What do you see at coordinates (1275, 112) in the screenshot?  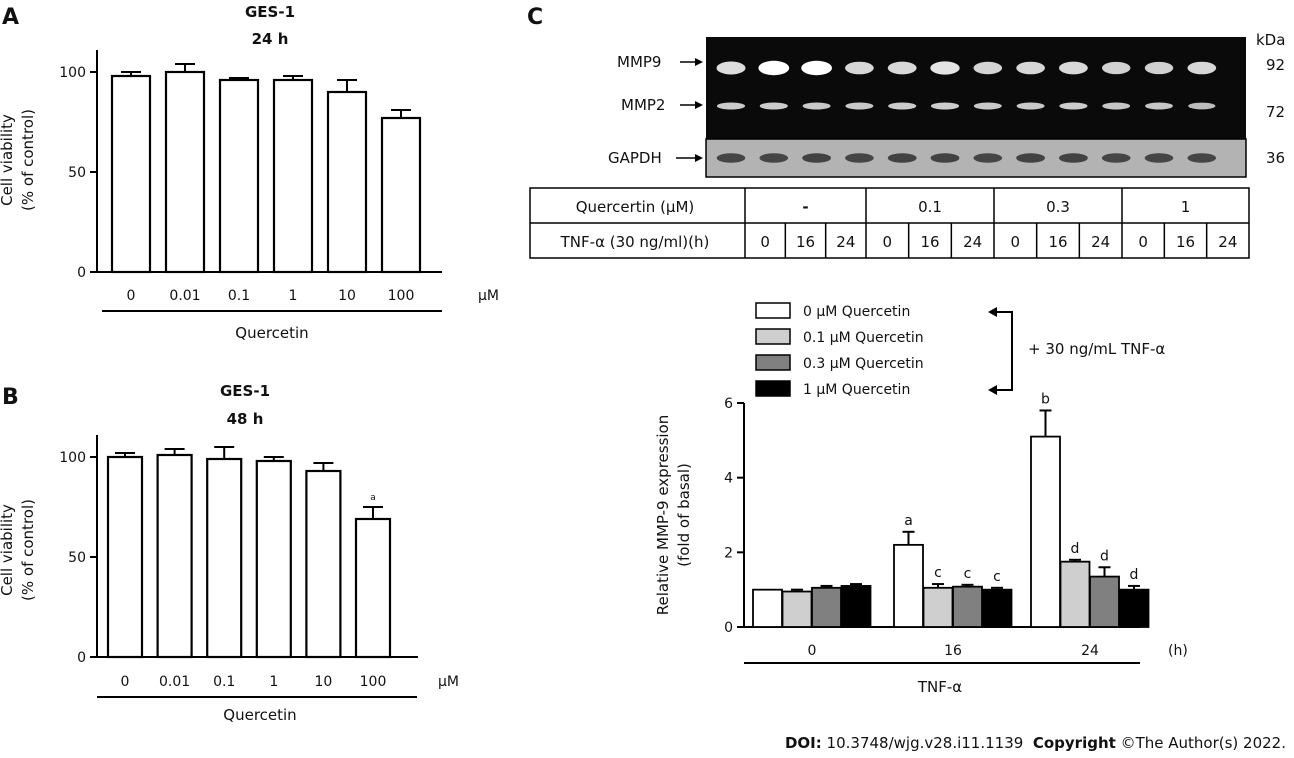 I see `blot-kda-72: 72` at bounding box center [1275, 112].